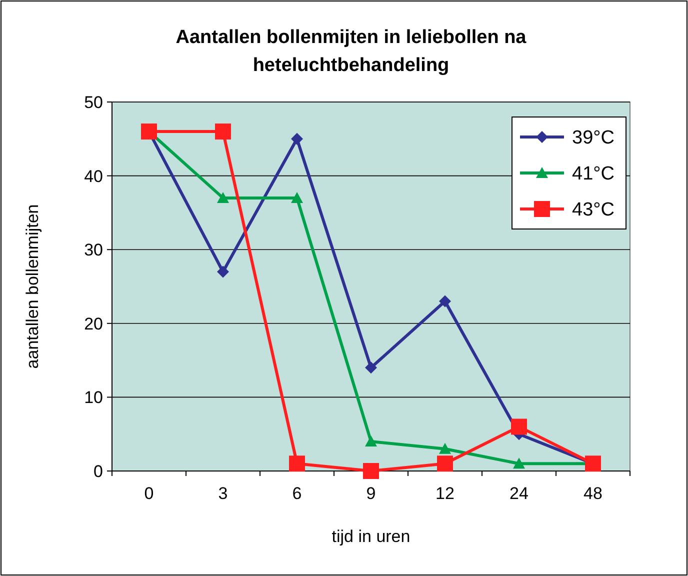 The image size is (688, 576). I want to click on x-tick-label: 24, so click(519, 493).